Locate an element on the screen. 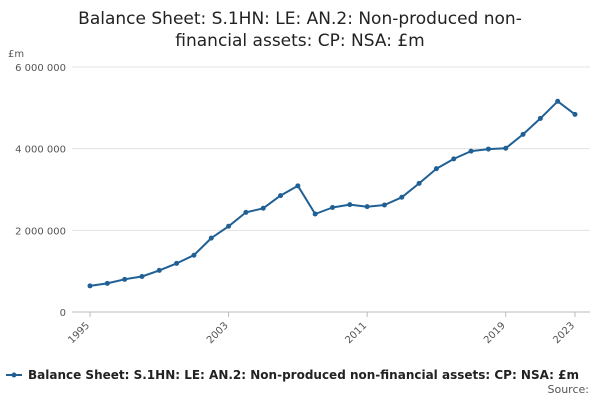 The width and height of the screenshot is (600, 400). y-axis-unit-label: £m is located at coordinates (16, 54).